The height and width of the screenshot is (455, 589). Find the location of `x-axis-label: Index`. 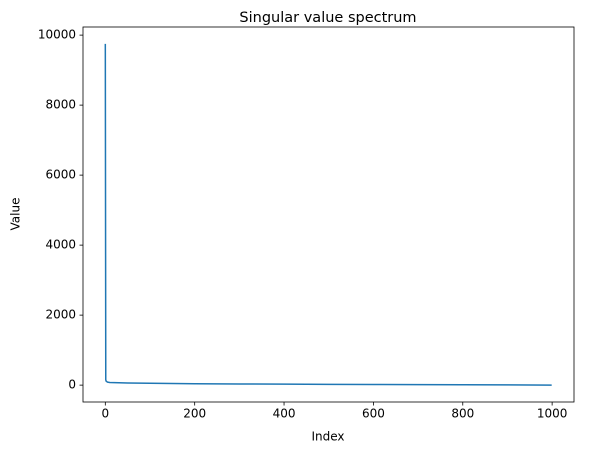

x-axis-label: Index is located at coordinates (327, 437).